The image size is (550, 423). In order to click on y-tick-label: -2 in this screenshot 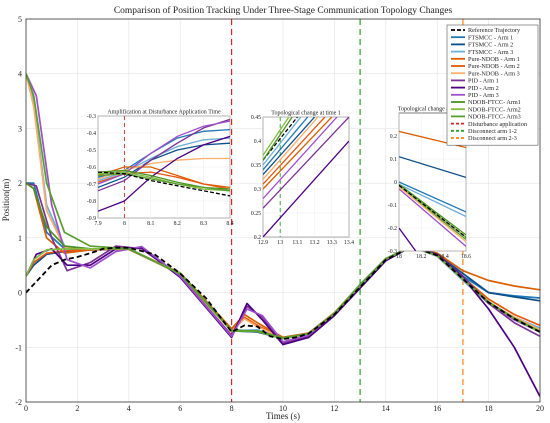, I will do `click(18, 402)`.